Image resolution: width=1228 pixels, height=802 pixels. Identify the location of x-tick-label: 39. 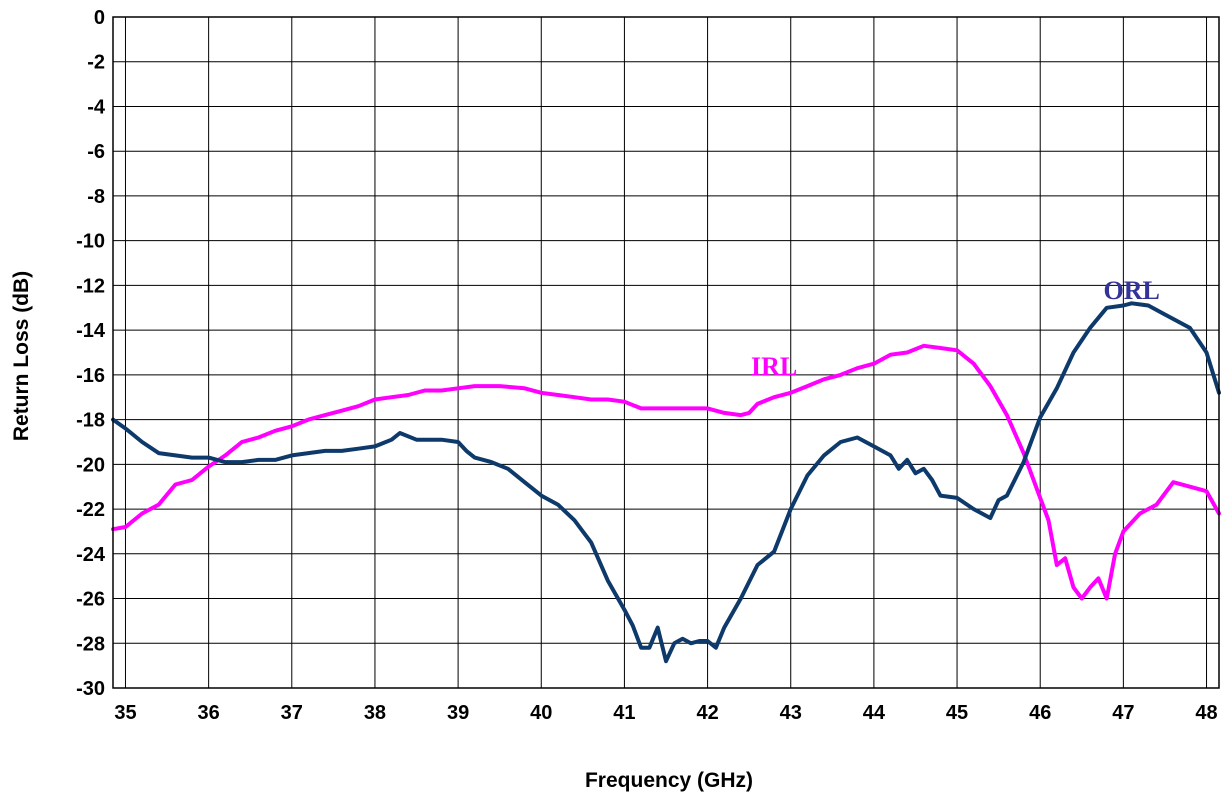
(458, 713).